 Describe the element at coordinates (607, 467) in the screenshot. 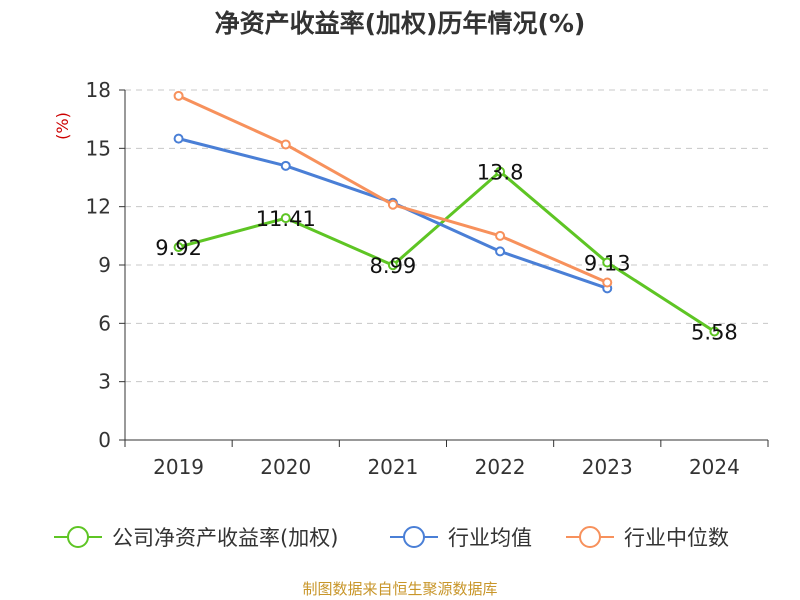

I see `x-tick-label: 2023` at that location.